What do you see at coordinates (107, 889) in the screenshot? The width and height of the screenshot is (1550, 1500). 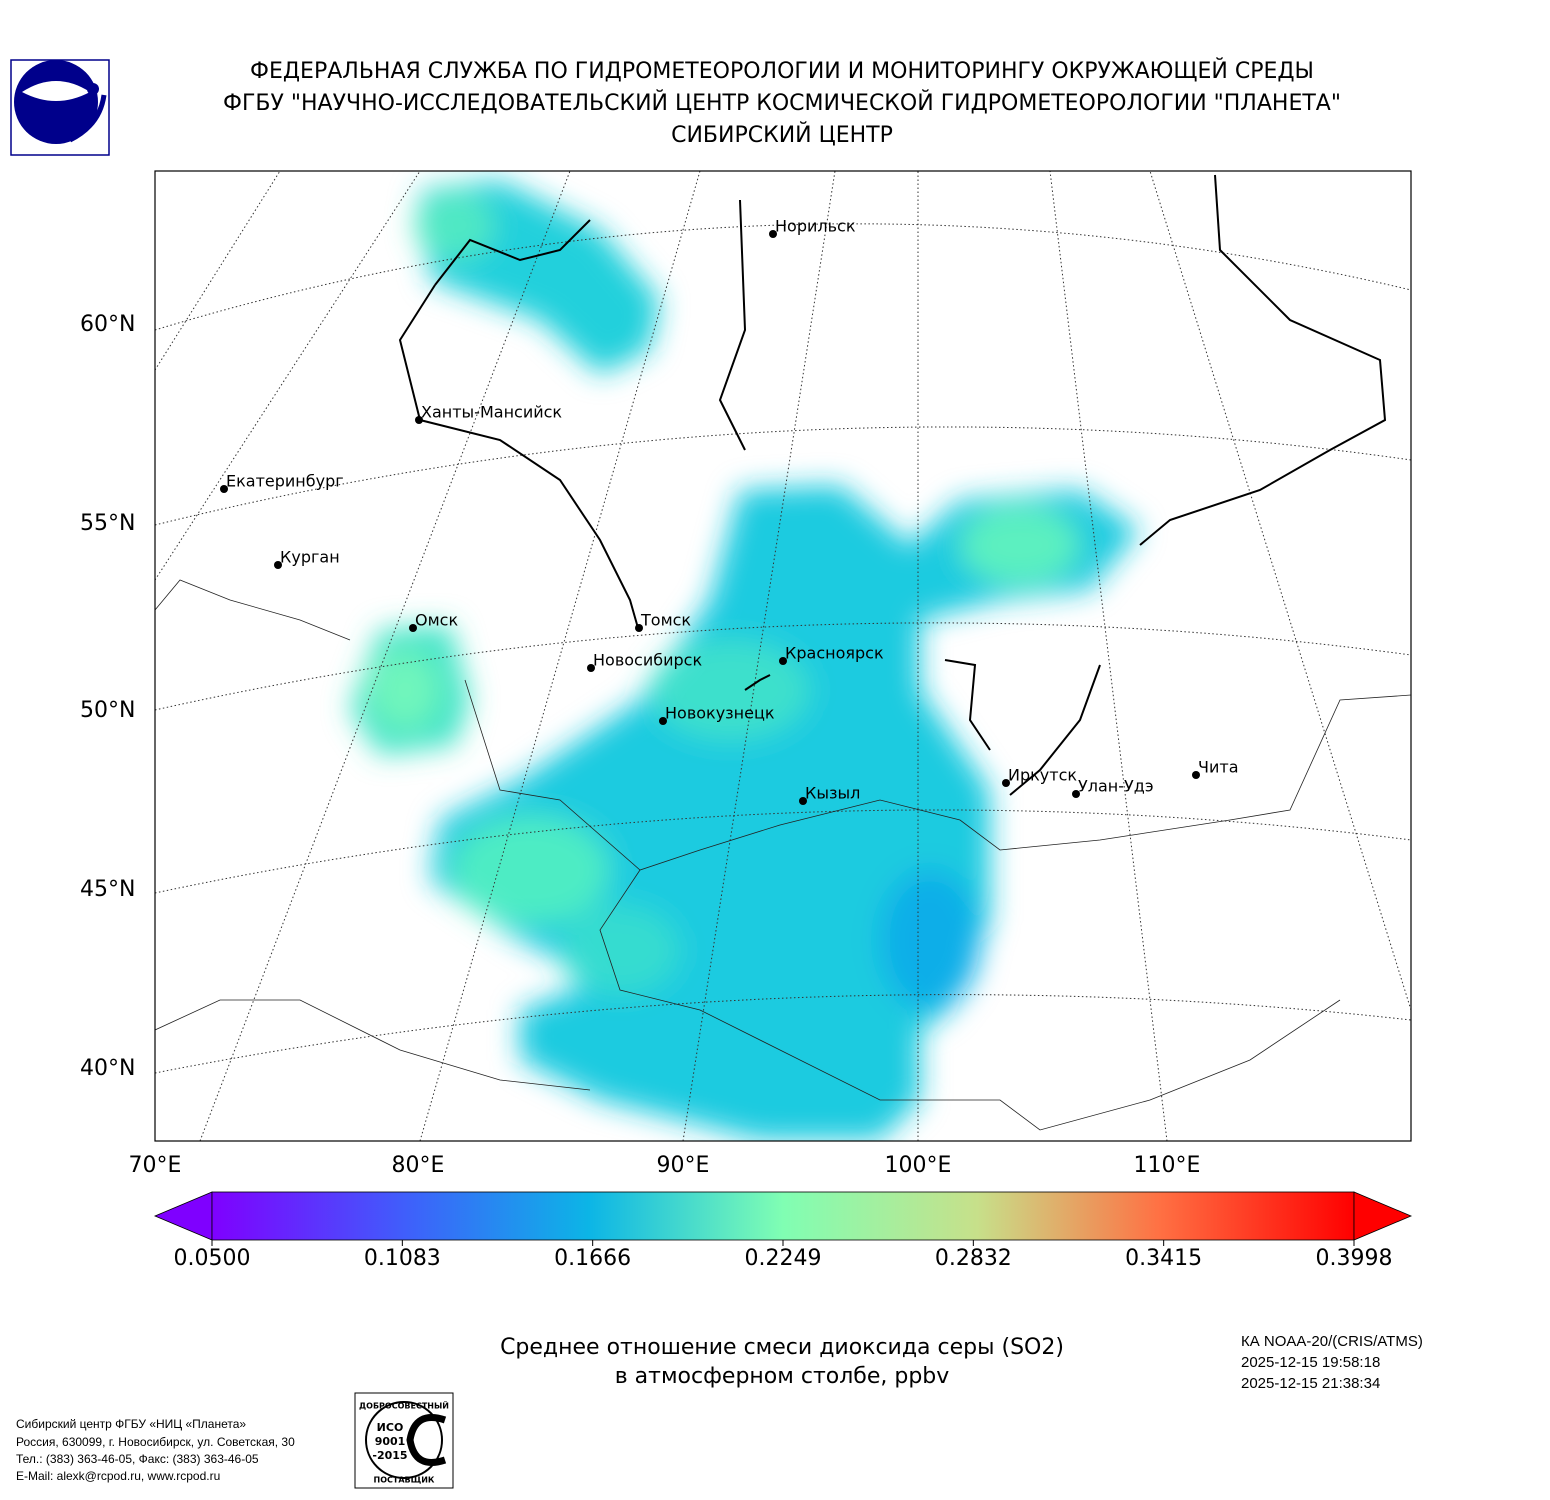 I see `lat-label: 45°N` at bounding box center [107, 889].